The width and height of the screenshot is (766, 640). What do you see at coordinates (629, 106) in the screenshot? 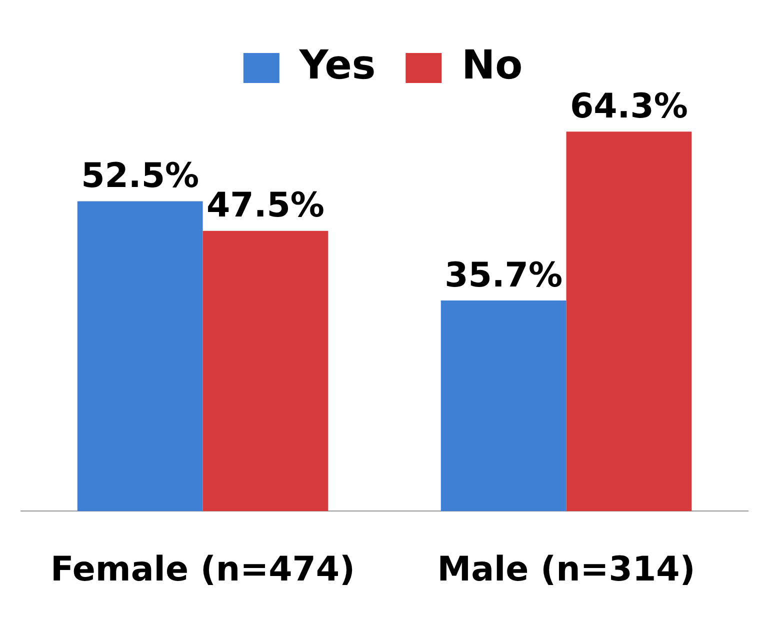
I see `data-label: 64.3%` at bounding box center [629, 106].